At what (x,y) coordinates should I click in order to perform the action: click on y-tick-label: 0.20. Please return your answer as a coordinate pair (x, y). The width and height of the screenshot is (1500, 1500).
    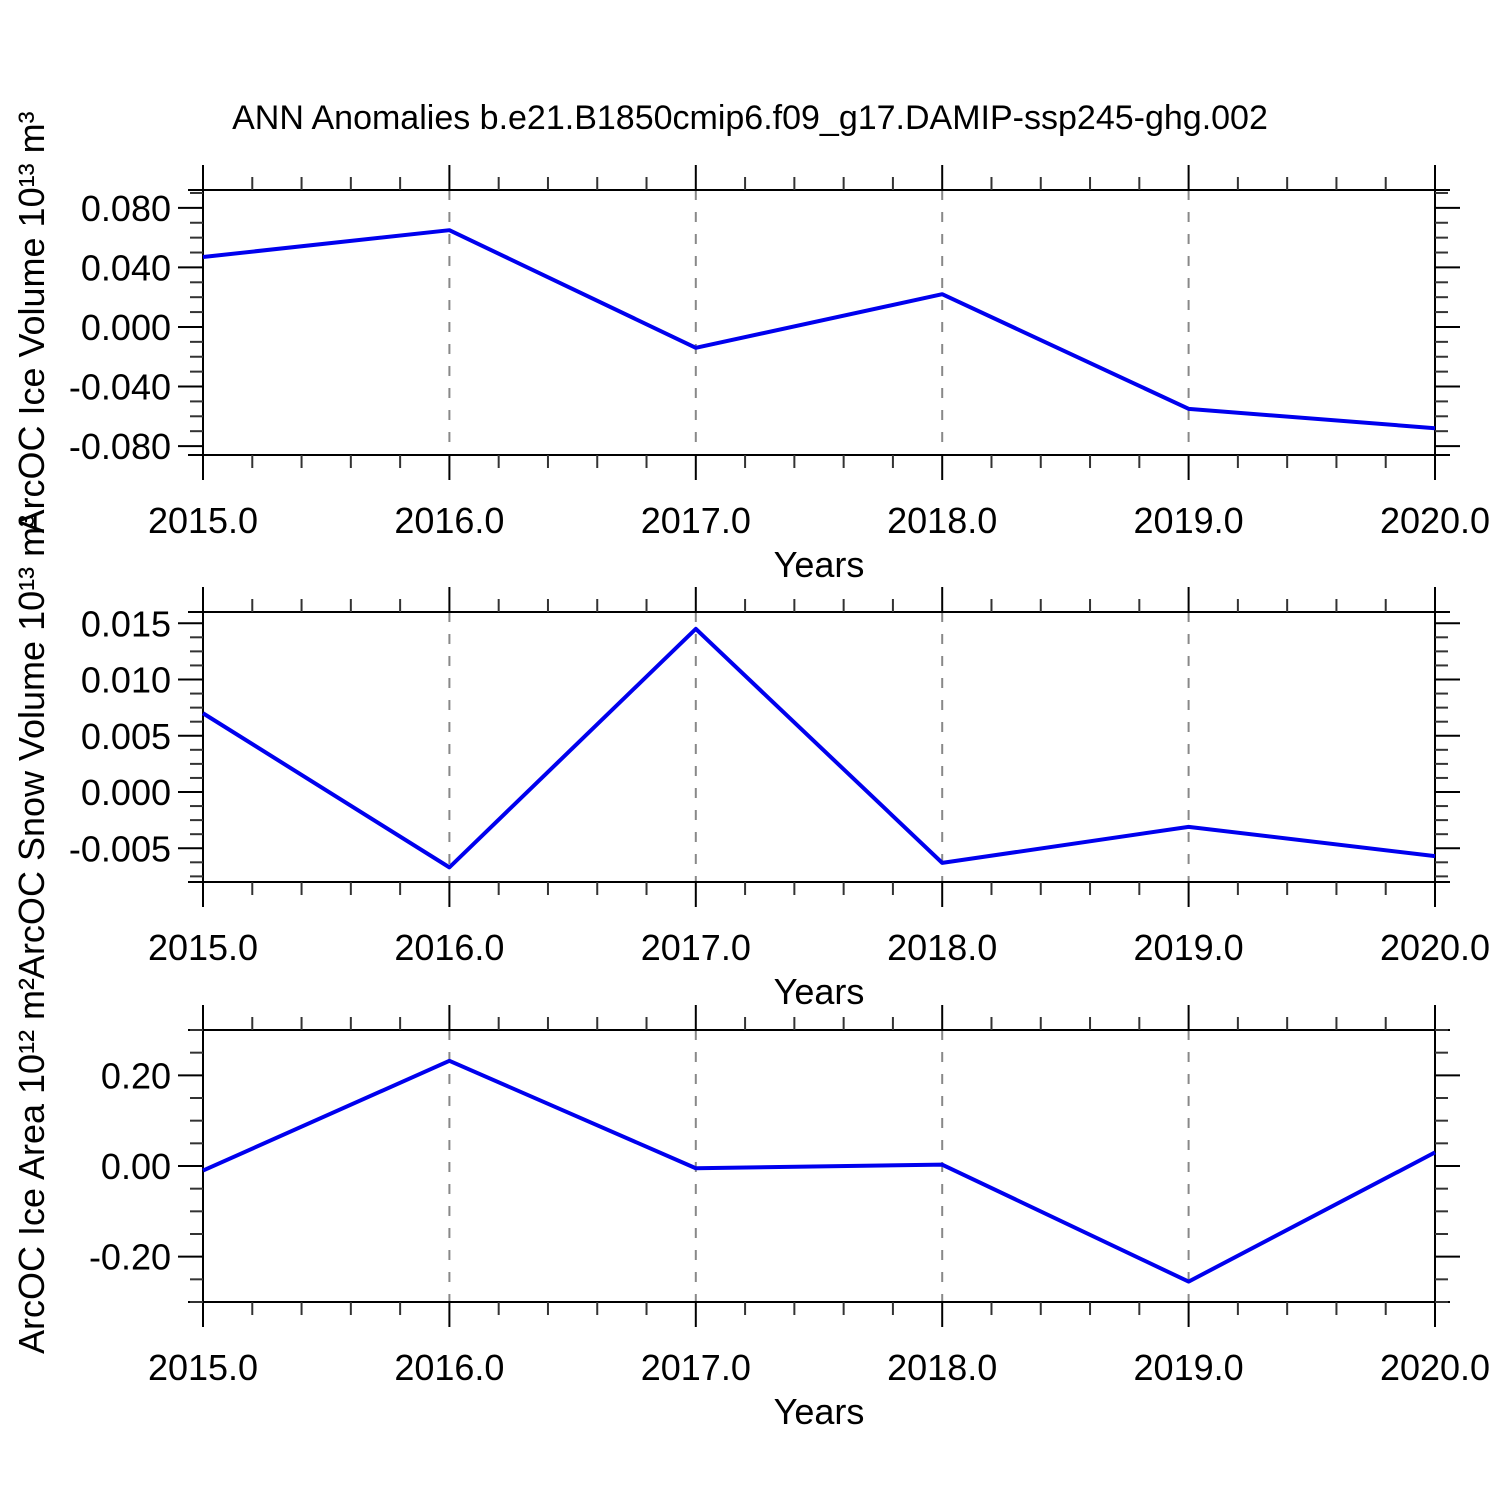
    Looking at the image, I should click on (136, 1075).